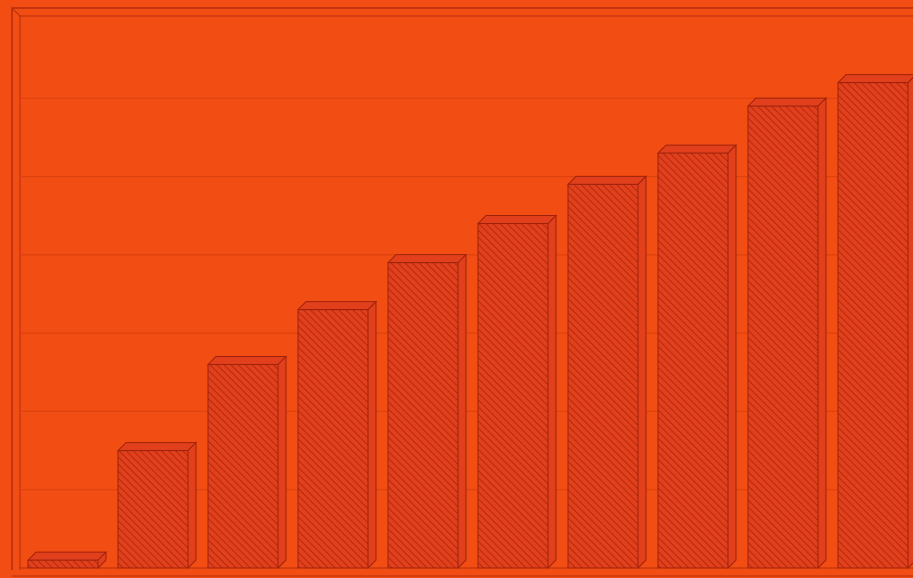 This screenshot has height=578, width=913. What do you see at coordinates (16, 12) in the screenshot?
I see `frame-corner` at bounding box center [16, 12].